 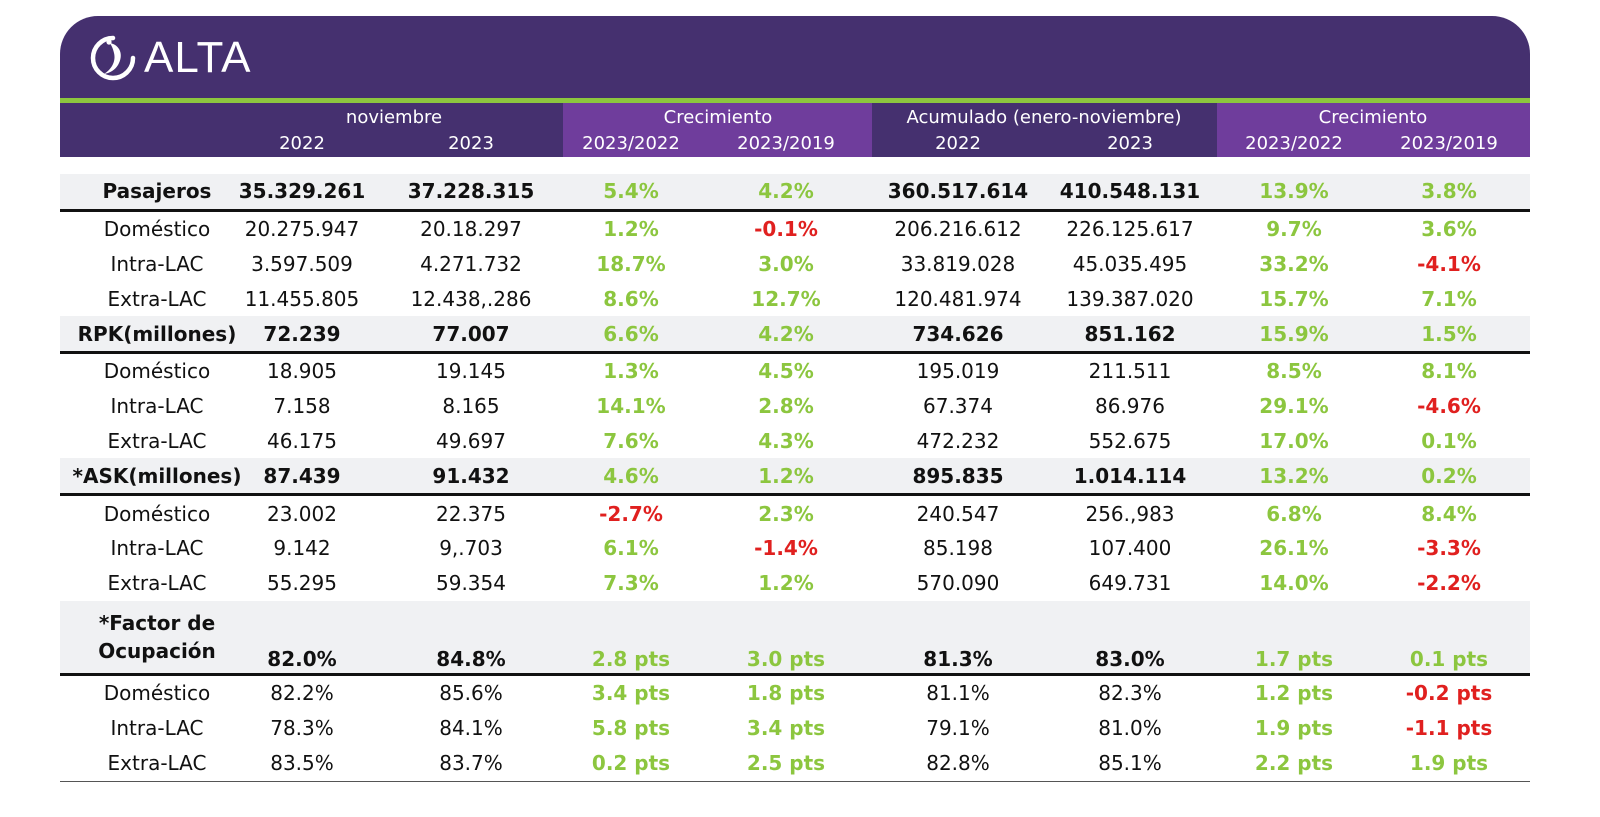 What do you see at coordinates (1130, 229) in the screenshot?
I see `table-cell: 226.125.617` at bounding box center [1130, 229].